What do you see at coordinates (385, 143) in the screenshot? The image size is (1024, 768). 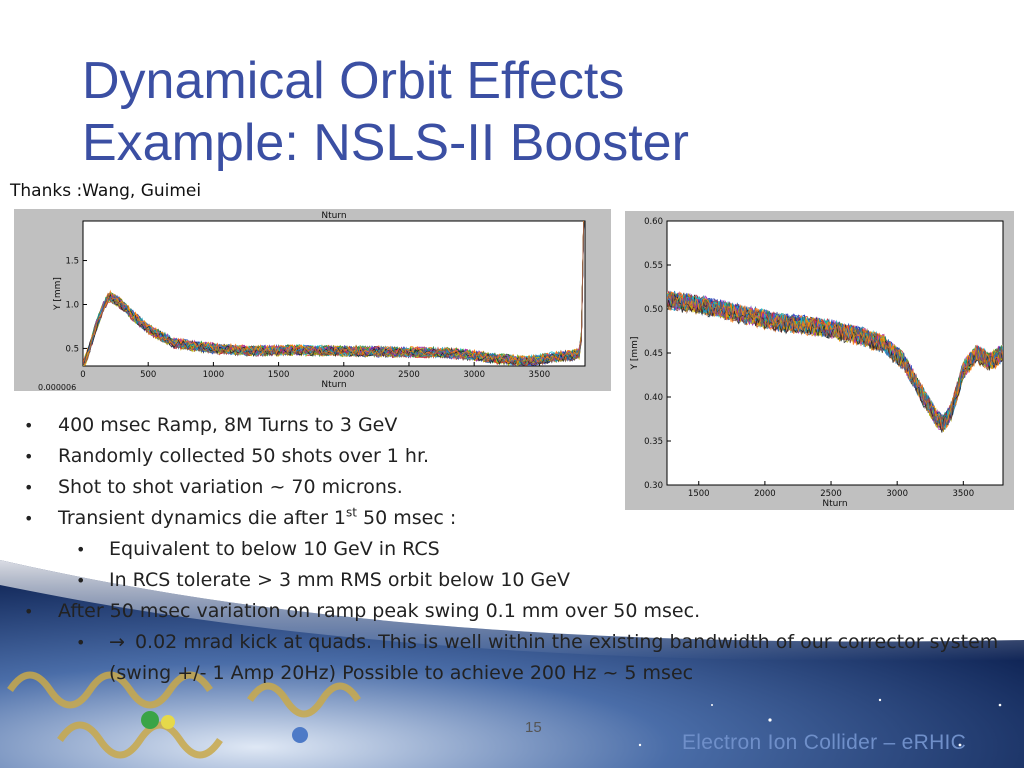 I see `title-line-2: Example: NSLS-II Booster` at bounding box center [385, 143].